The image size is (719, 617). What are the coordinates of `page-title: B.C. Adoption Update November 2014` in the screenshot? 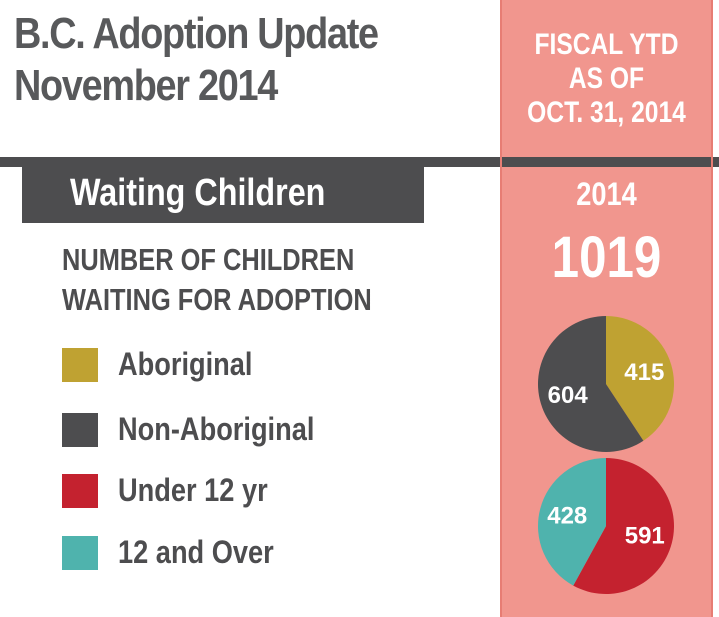 It's located at (196, 60).